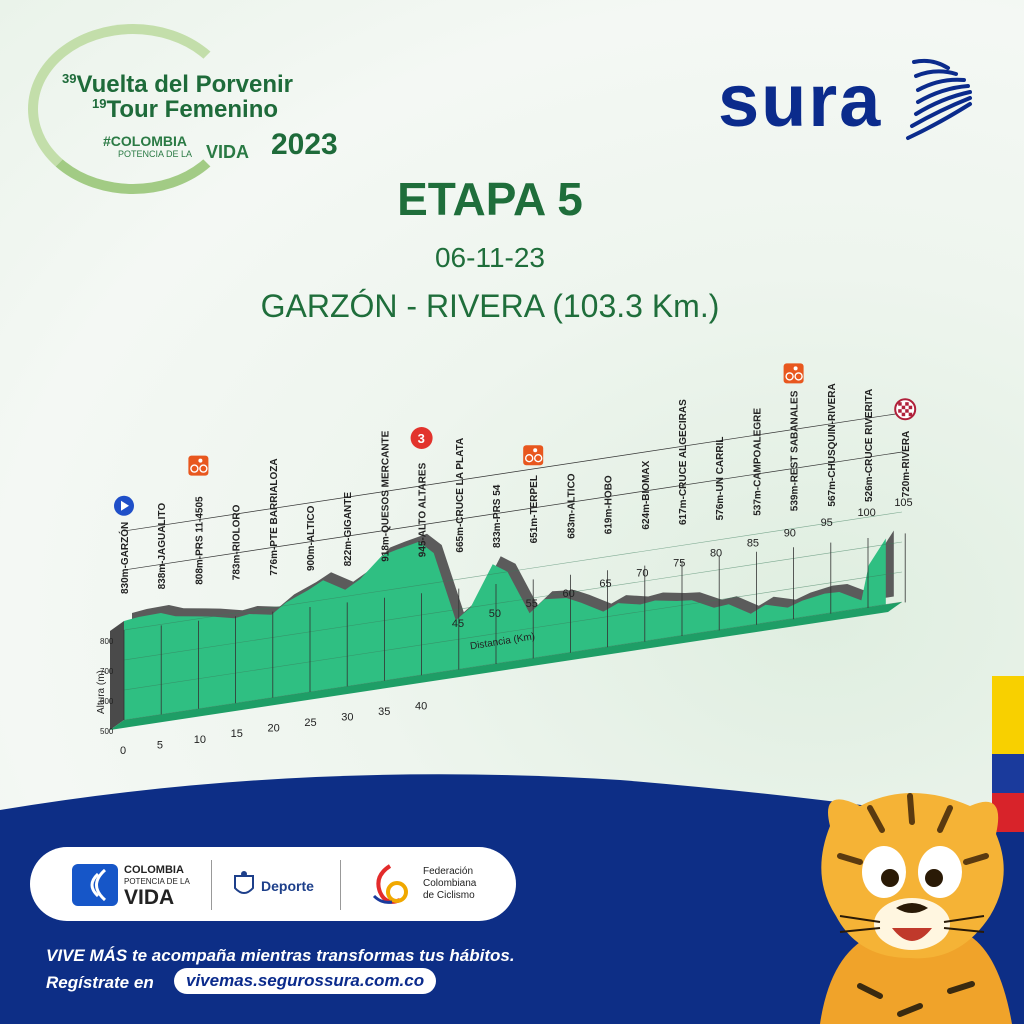  I want to click on waypoint-label: 833m-PRS 54, so click(497, 516).